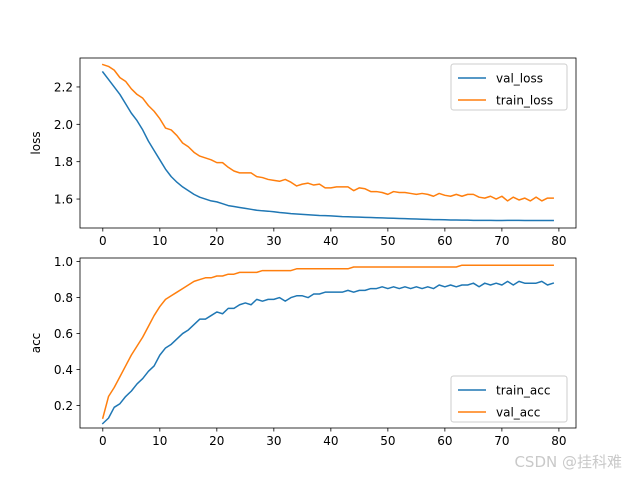  What do you see at coordinates (568, 462) in the screenshot?
I see `watermark: CSDN @挂科难` at bounding box center [568, 462].